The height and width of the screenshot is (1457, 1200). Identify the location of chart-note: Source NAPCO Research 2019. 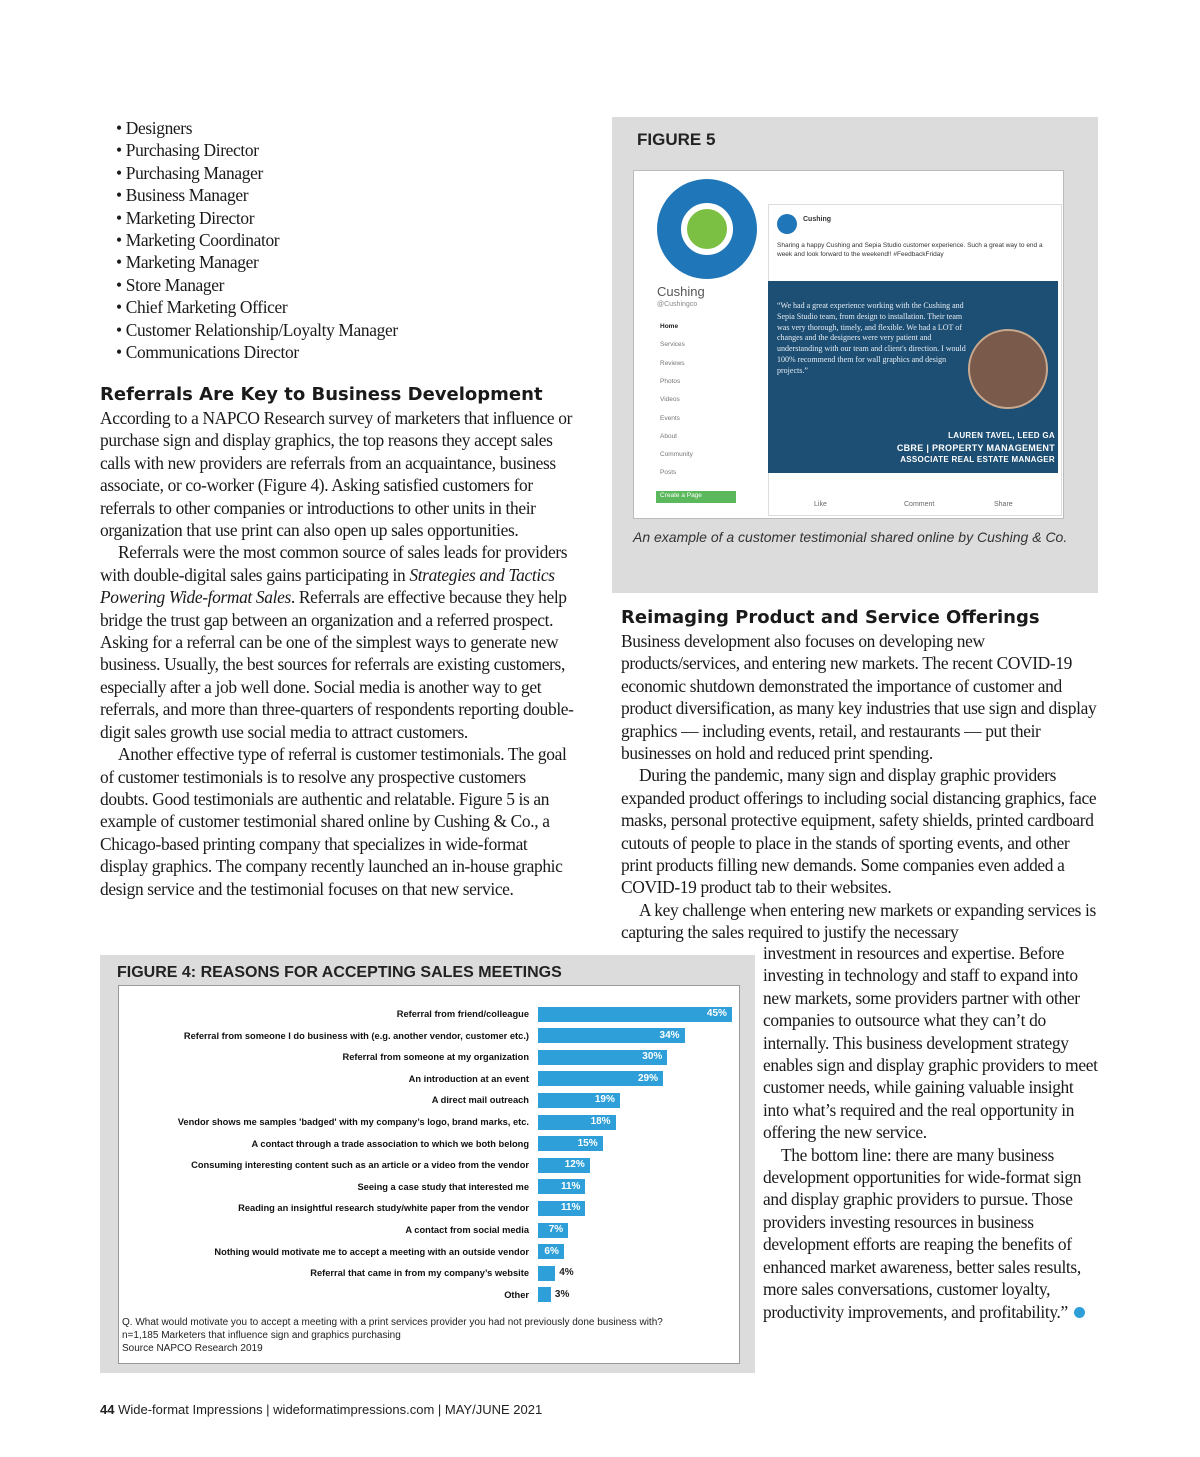
(192, 1348).